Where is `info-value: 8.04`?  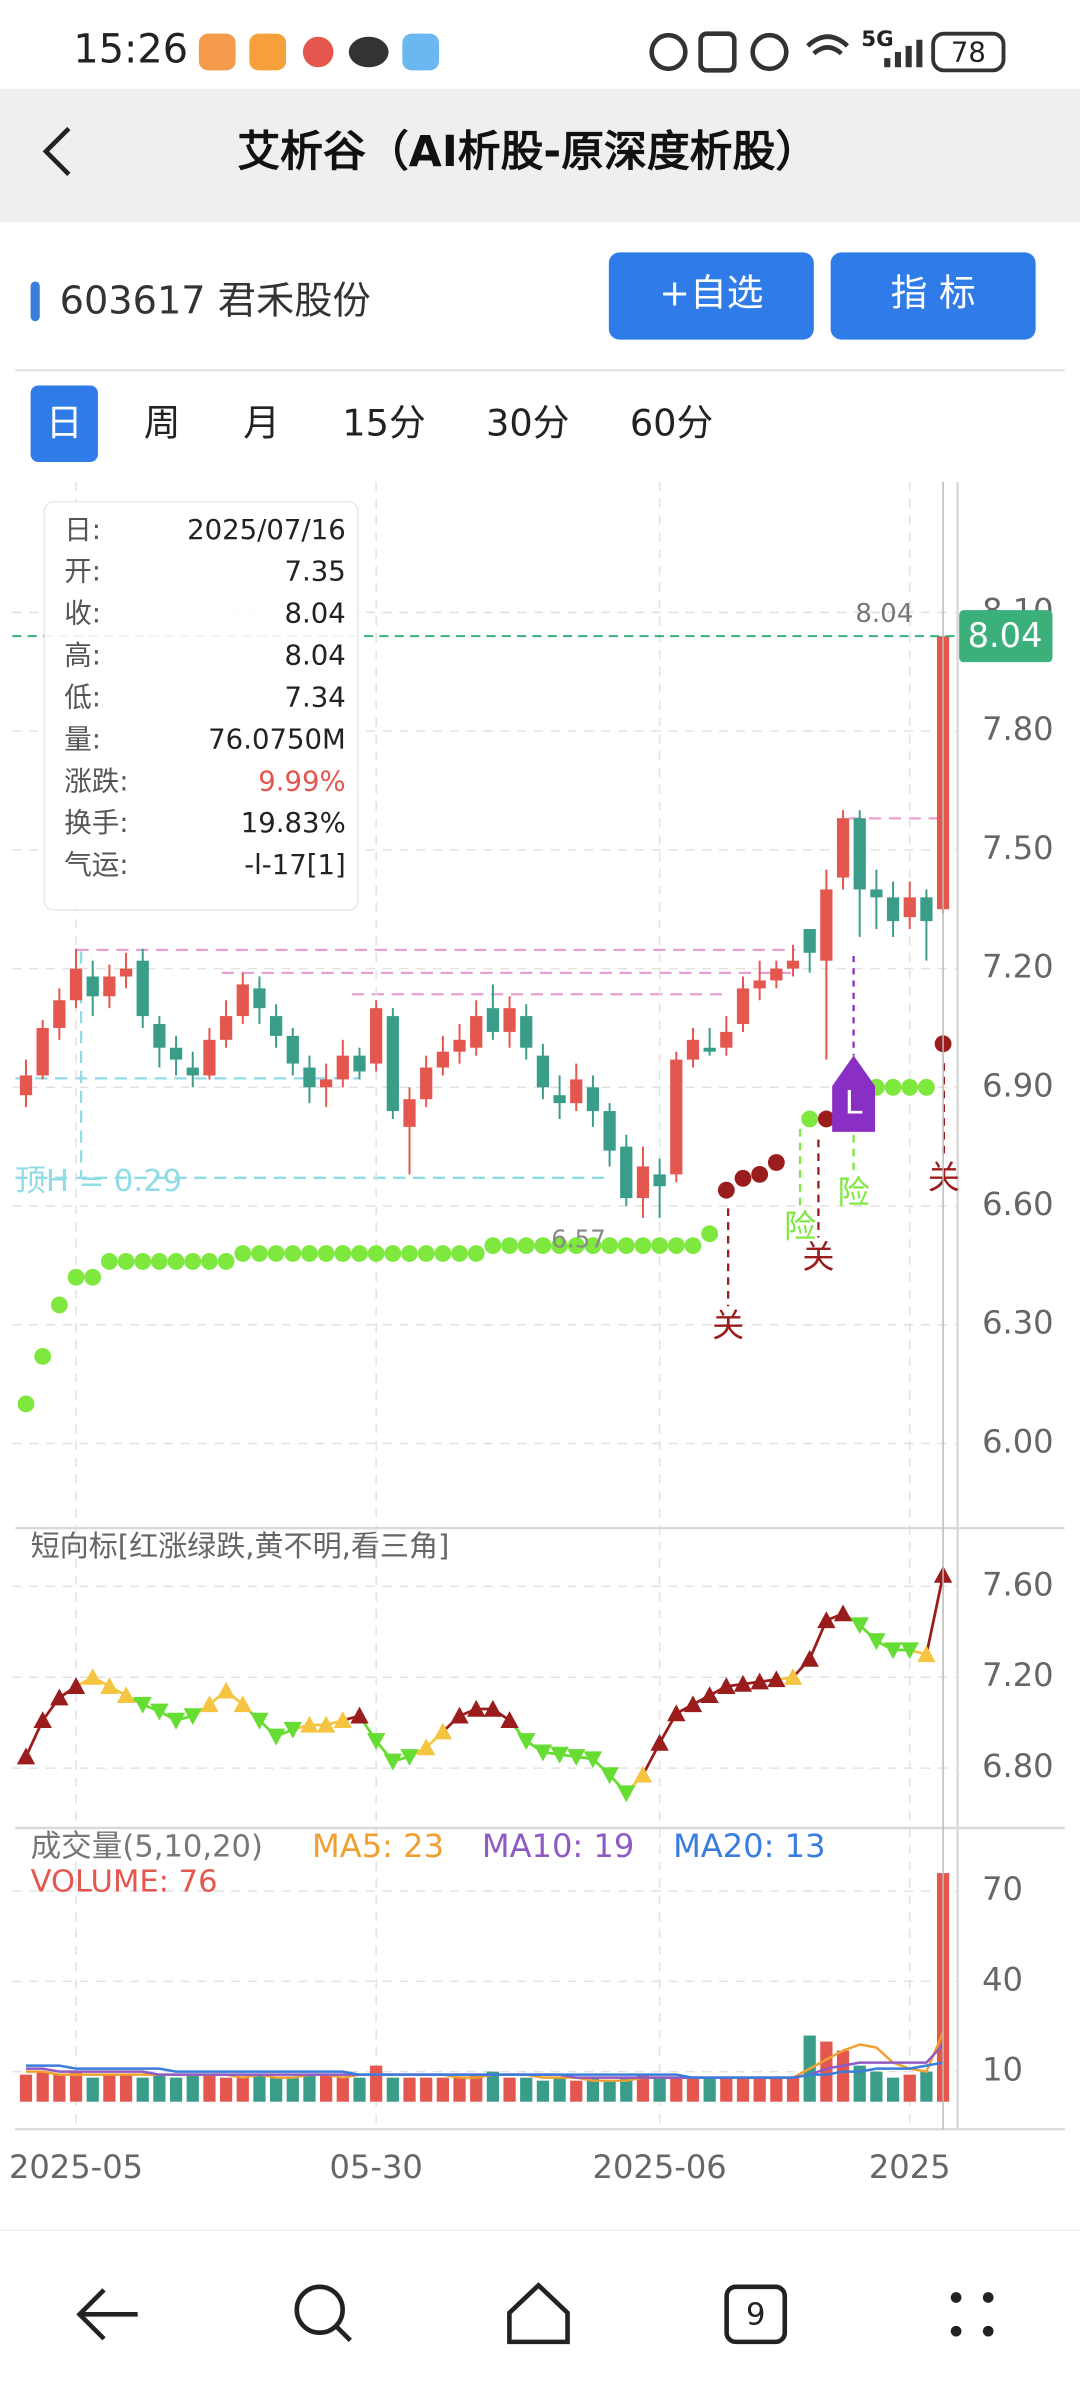 info-value: 8.04 is located at coordinates (314, 656).